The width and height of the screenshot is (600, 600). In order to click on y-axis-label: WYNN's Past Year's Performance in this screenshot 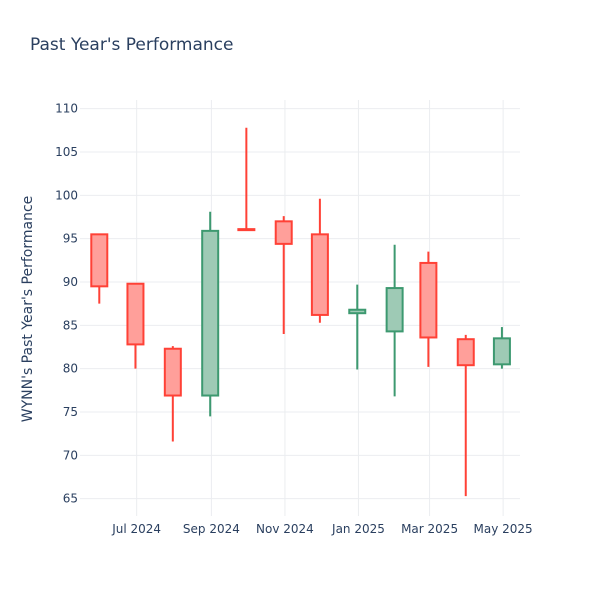, I will do `click(28, 309)`.